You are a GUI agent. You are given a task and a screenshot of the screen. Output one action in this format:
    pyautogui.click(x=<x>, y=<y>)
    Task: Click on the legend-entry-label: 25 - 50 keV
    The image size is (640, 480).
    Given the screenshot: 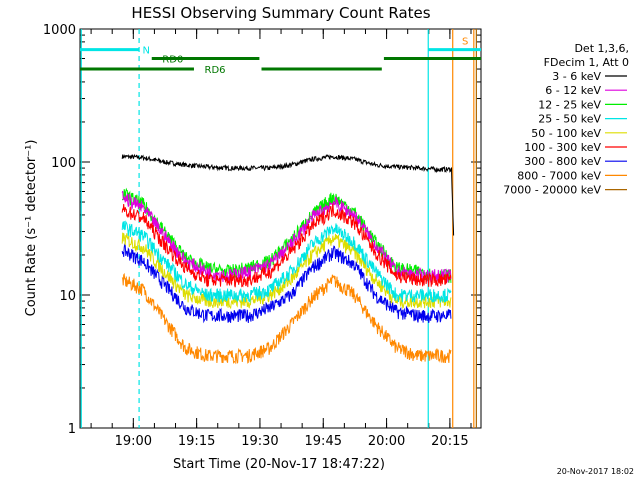 What is the action you would take?
    pyautogui.click(x=569, y=119)
    